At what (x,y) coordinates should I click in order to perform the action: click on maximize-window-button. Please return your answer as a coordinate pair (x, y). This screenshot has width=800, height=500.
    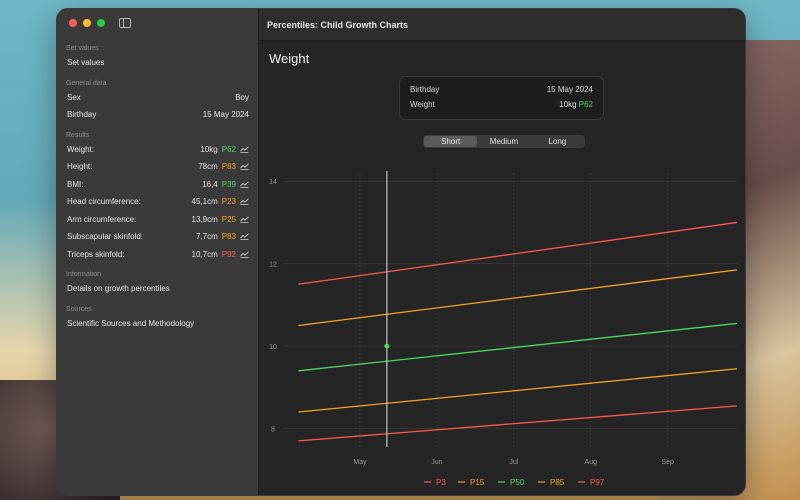
    Looking at the image, I should click on (101, 23).